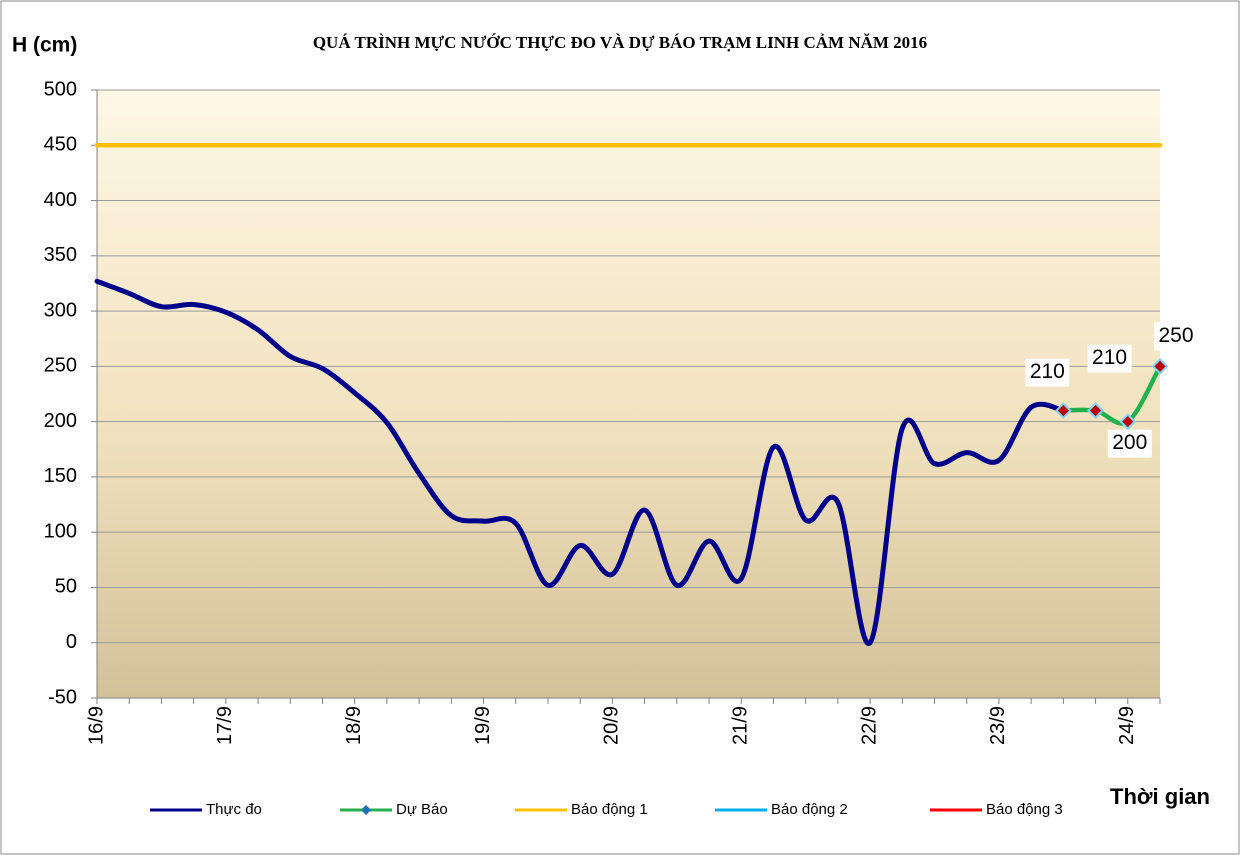 This screenshot has width=1240, height=855. What do you see at coordinates (612, 725) in the screenshot?
I see `x-tick-label: 20/9` at bounding box center [612, 725].